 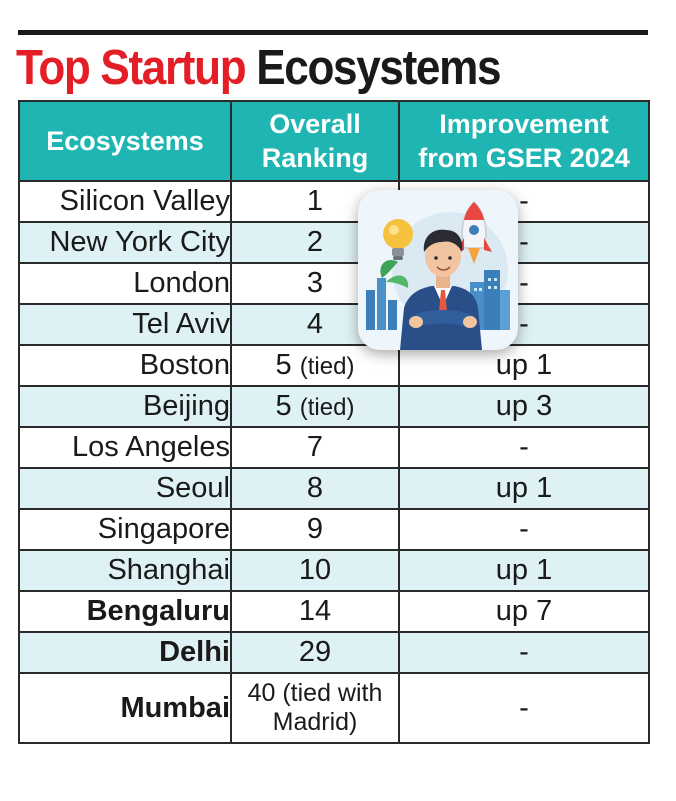 I want to click on header-improvement: Improvement from GSER 2024, so click(x=524, y=141).